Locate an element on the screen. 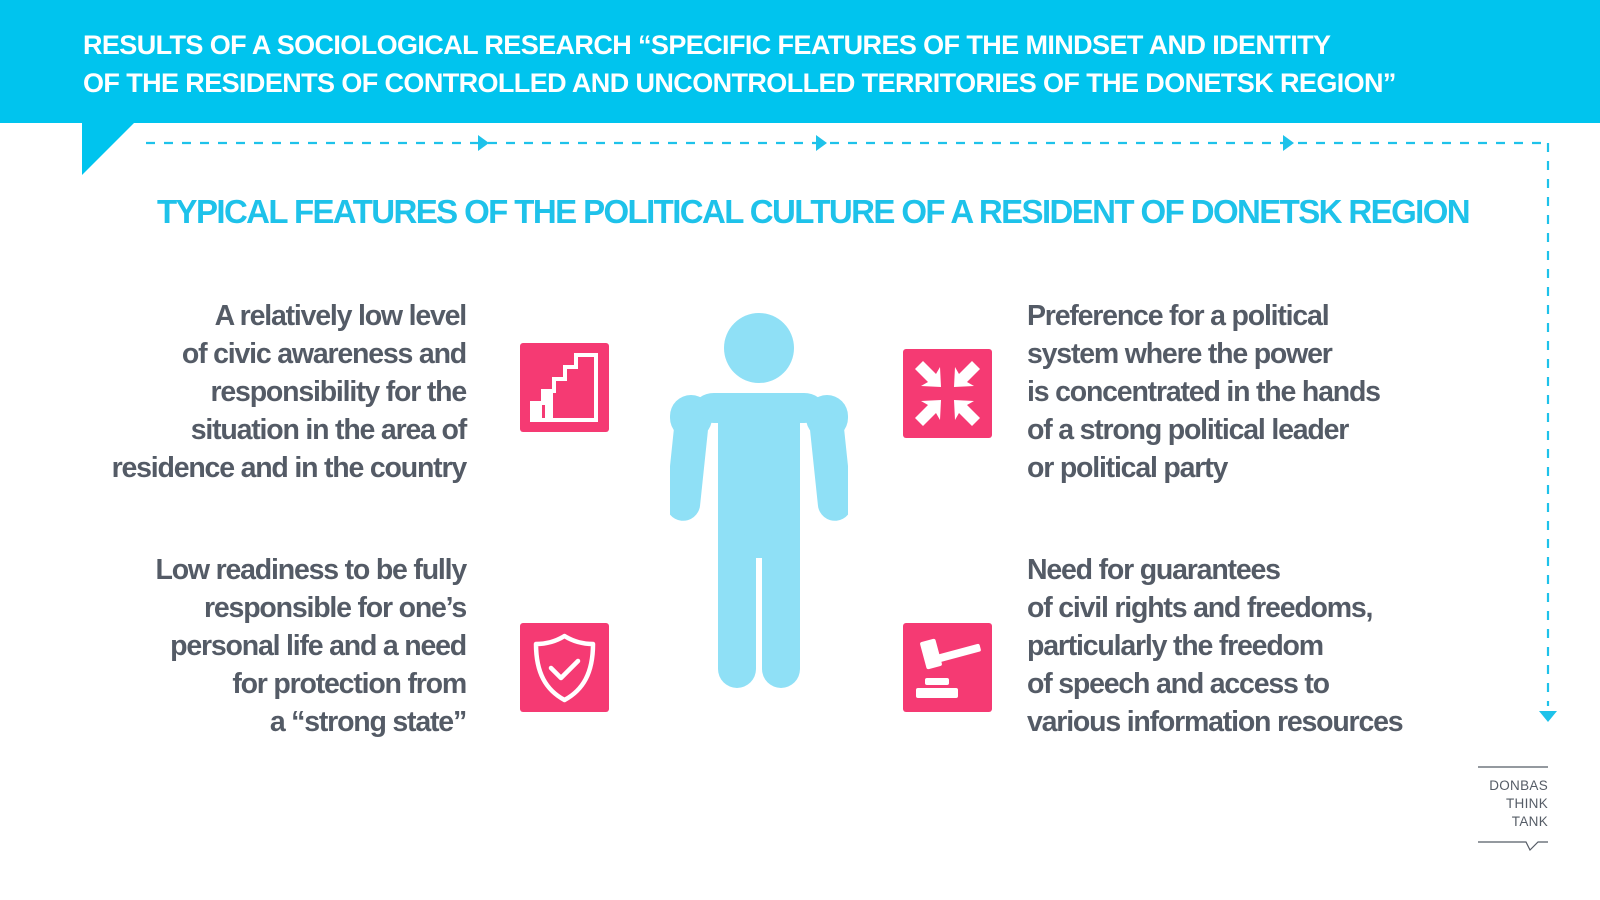 The height and width of the screenshot is (900, 1600). converging-arrows-icon is located at coordinates (947, 393).